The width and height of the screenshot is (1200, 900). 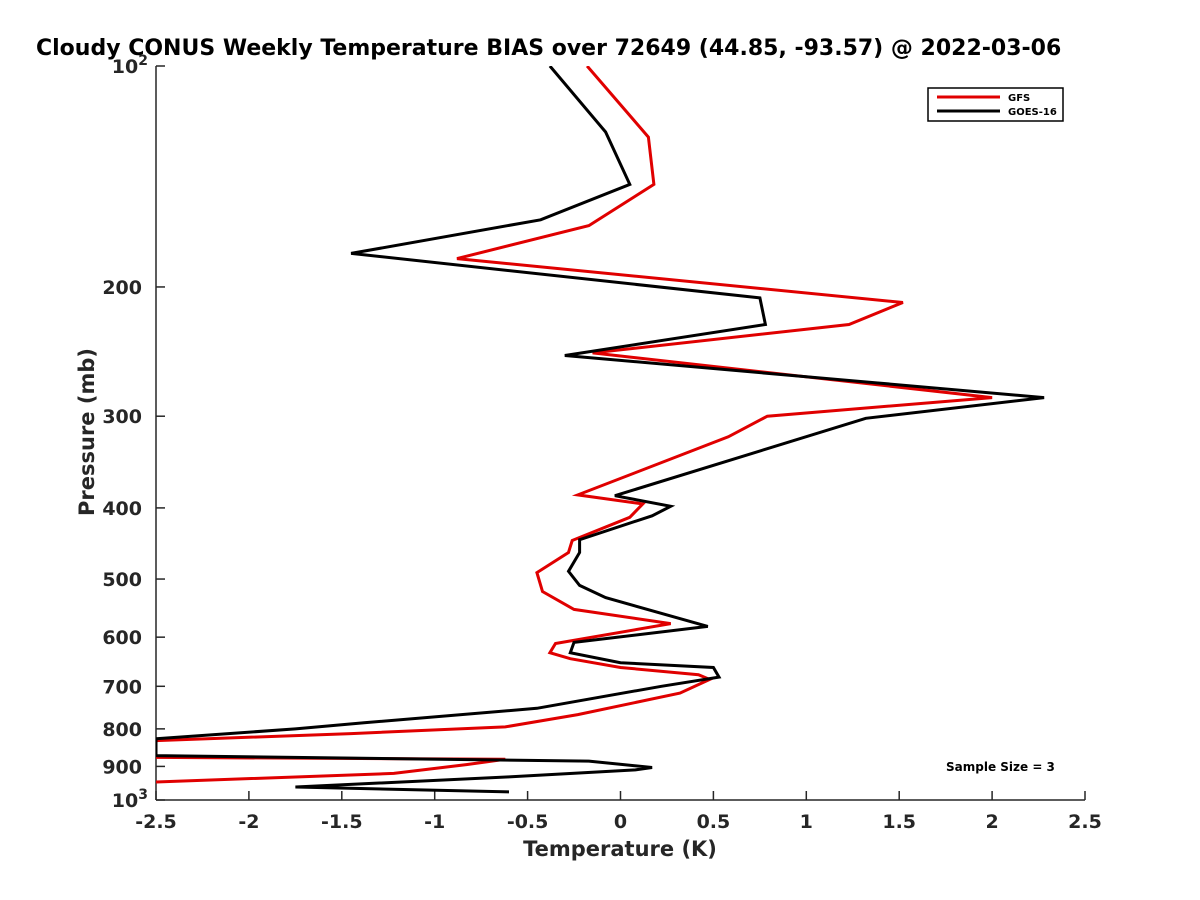 What do you see at coordinates (714, 822) in the screenshot?
I see `x-tick-label: 0.5` at bounding box center [714, 822].